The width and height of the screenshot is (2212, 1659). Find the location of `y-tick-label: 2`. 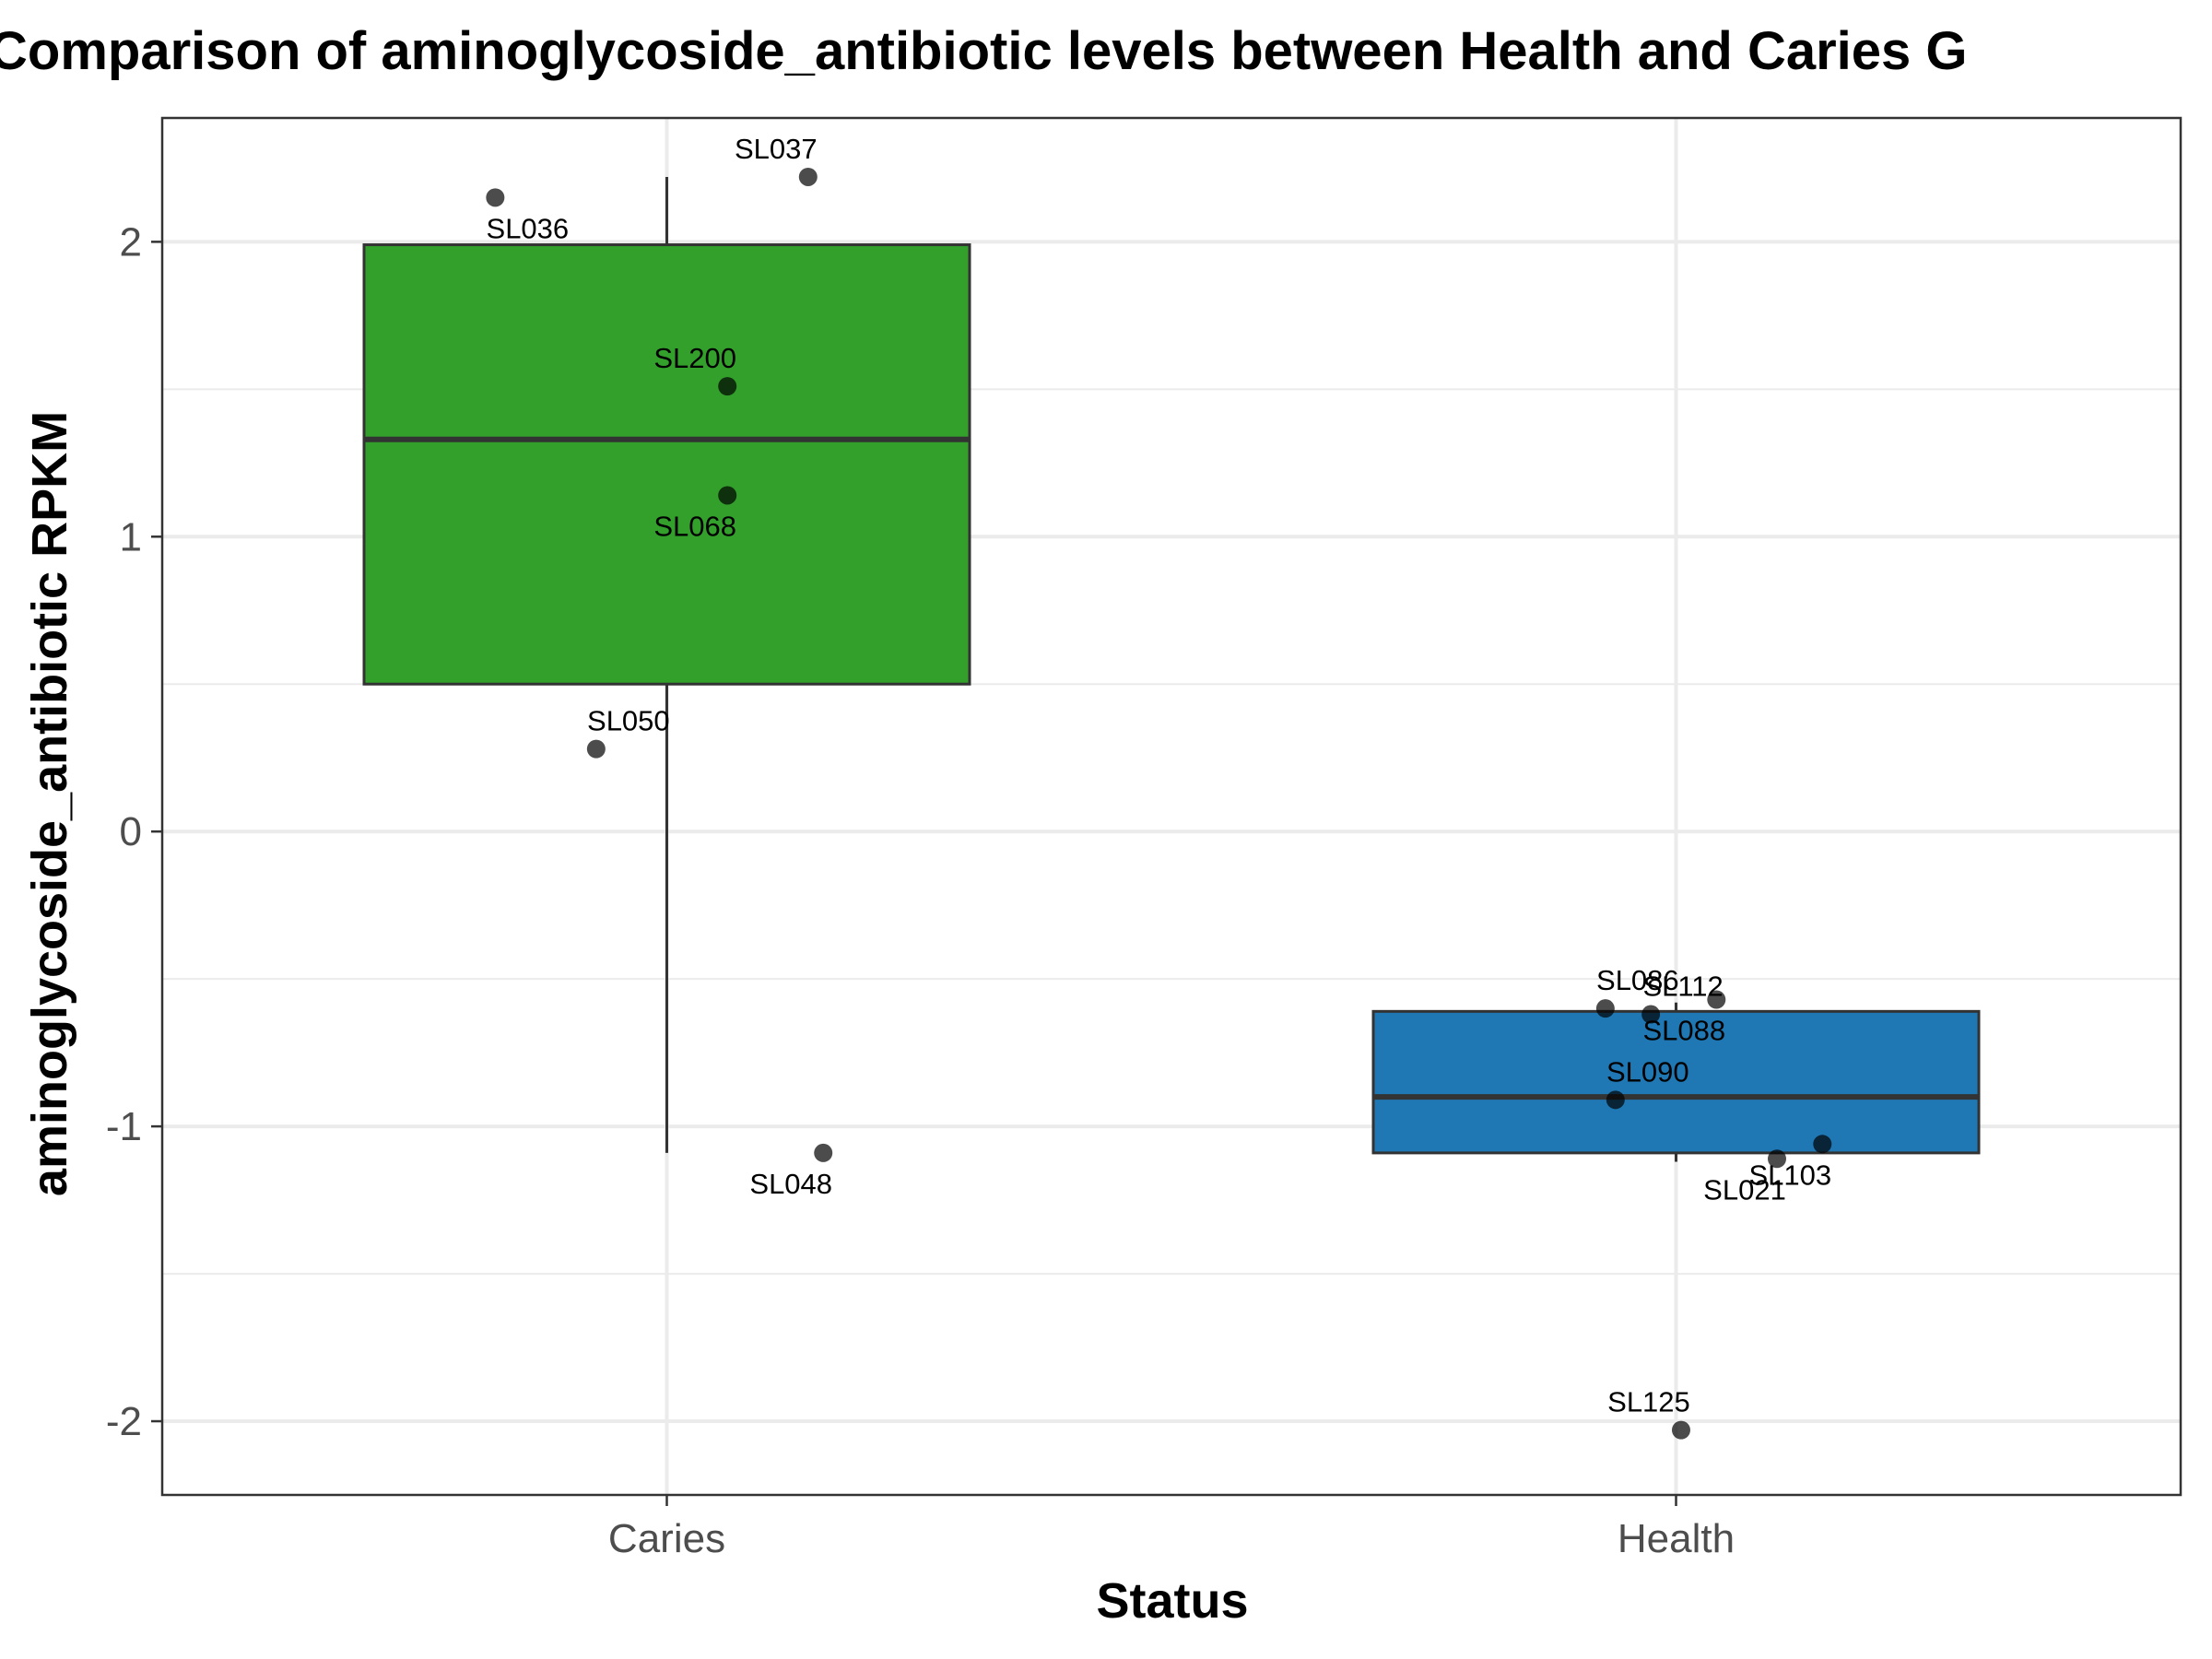

y-tick-label: 2 is located at coordinates (131, 242).